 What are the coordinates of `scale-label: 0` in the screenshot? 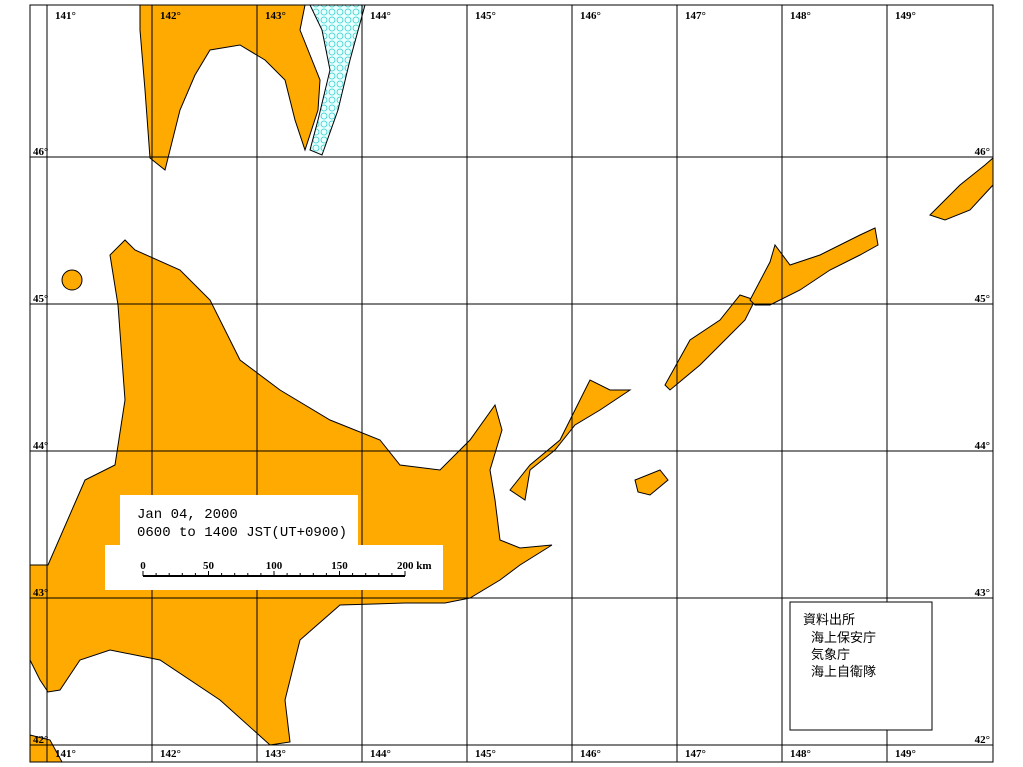 It's located at (143, 566).